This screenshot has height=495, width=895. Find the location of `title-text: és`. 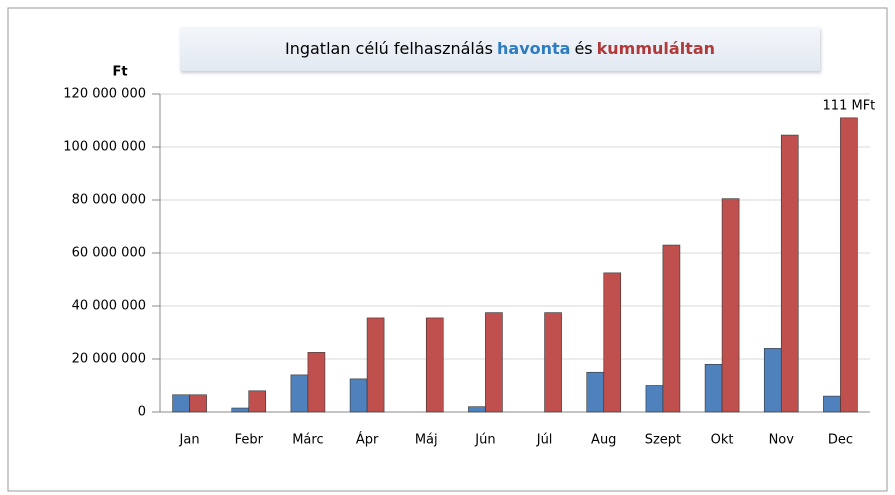

title-text: és is located at coordinates (583, 48).